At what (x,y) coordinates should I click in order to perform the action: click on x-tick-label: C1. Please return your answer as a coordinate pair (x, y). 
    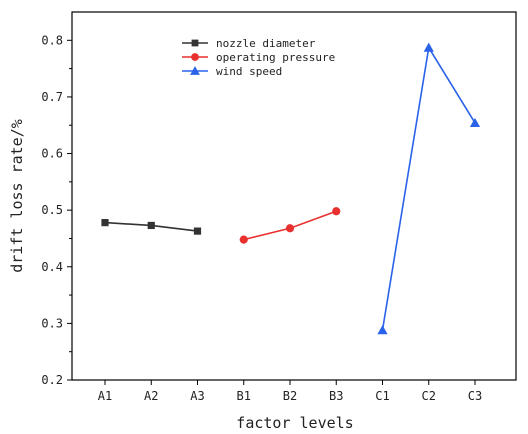
    Looking at the image, I should click on (382, 396).